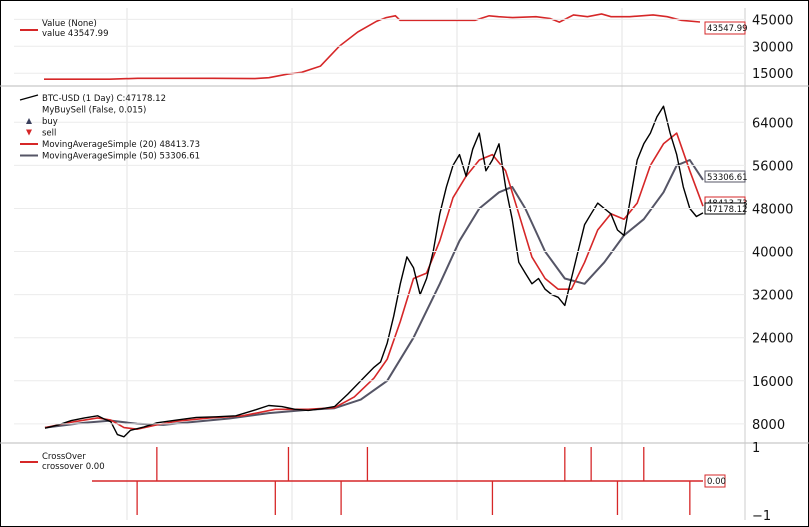  What do you see at coordinates (772, 209) in the screenshot?
I see `price-ytick-label: 48000` at bounding box center [772, 209].